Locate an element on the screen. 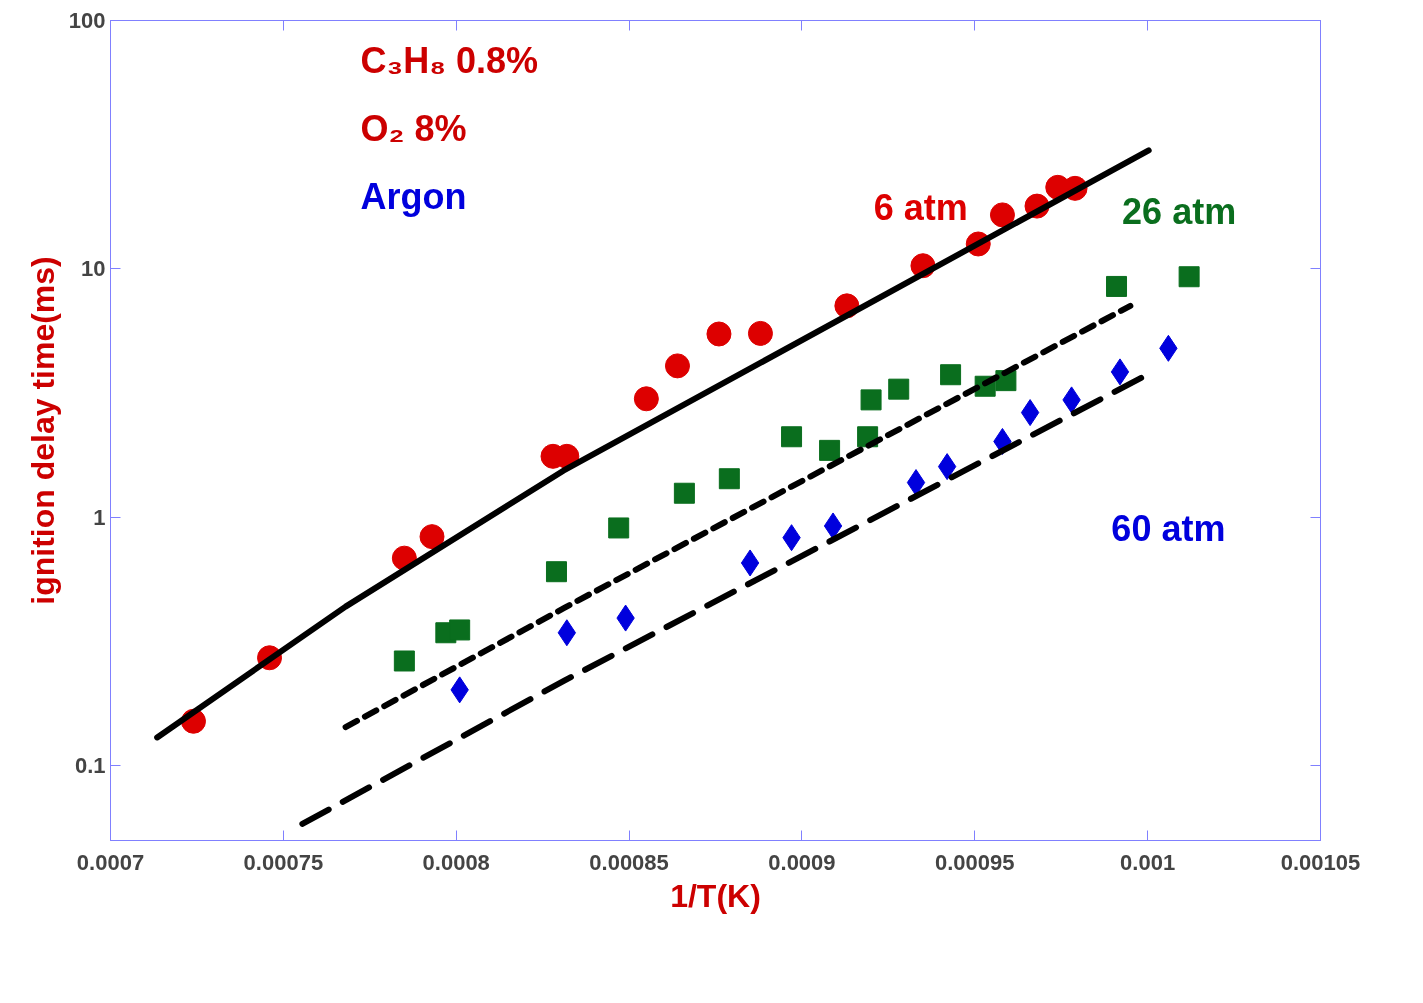 This screenshot has width=1423, height=1003. x-axis-title: 1/T(K) is located at coordinates (715, 895).